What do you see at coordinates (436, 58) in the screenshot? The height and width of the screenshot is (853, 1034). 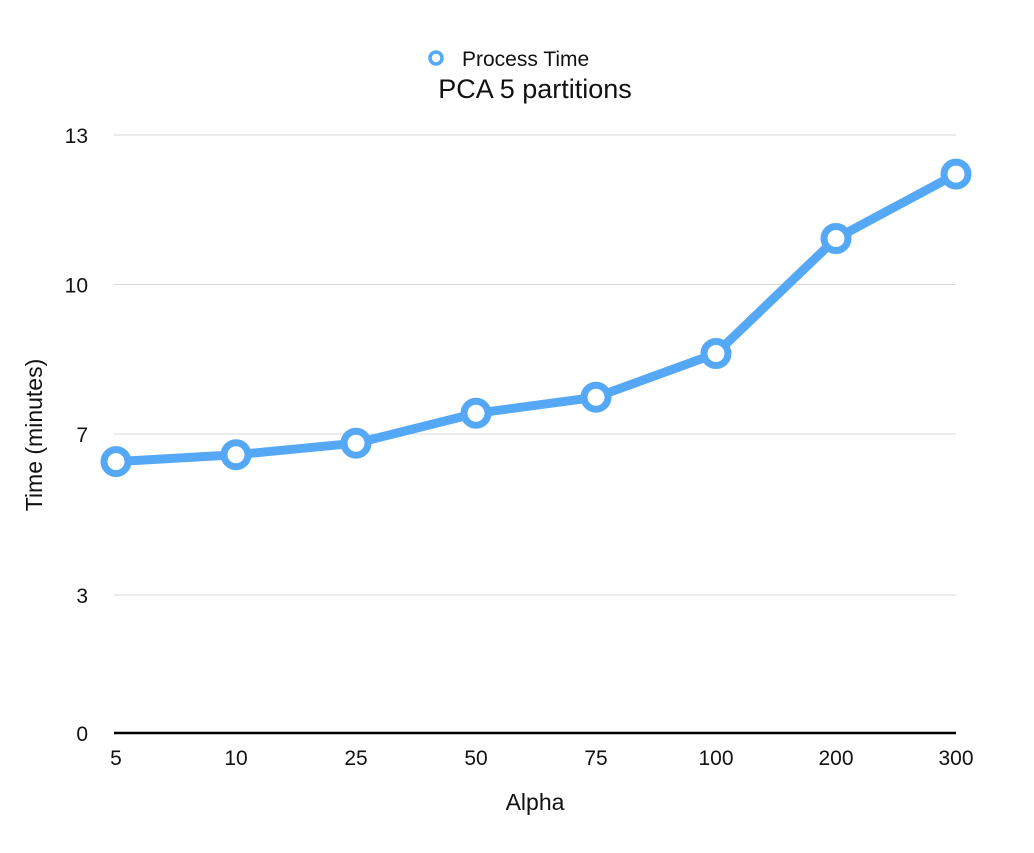 I see `legend-marker` at bounding box center [436, 58].